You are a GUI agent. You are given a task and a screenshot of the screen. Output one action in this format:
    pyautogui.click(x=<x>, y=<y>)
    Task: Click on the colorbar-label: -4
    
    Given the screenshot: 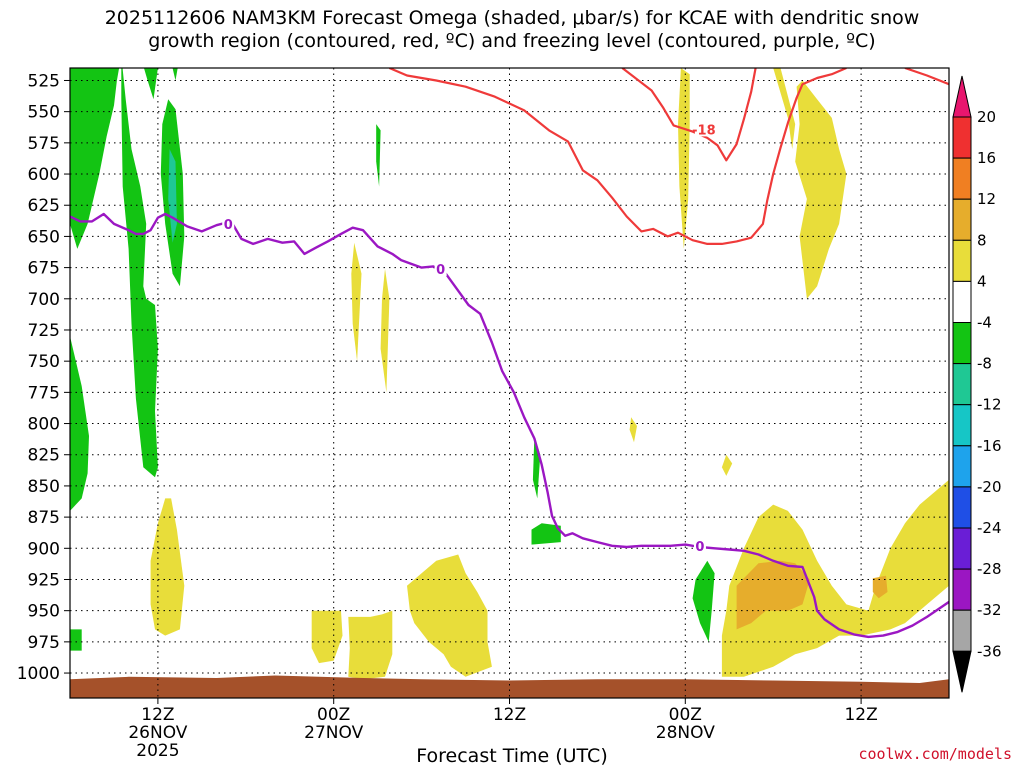 What is the action you would take?
    pyautogui.click(x=984, y=323)
    